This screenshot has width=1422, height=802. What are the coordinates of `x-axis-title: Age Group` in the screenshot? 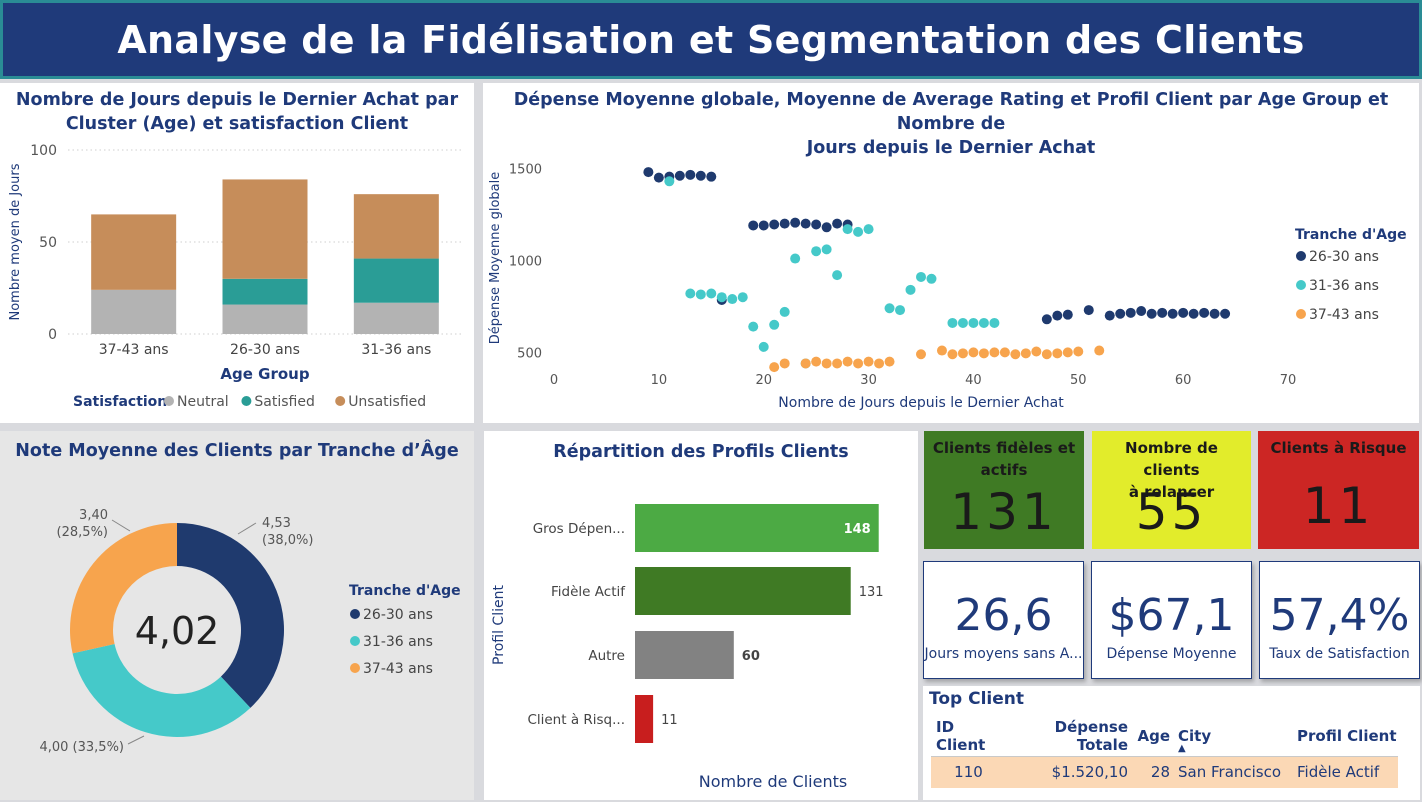 It's located at (264, 374).